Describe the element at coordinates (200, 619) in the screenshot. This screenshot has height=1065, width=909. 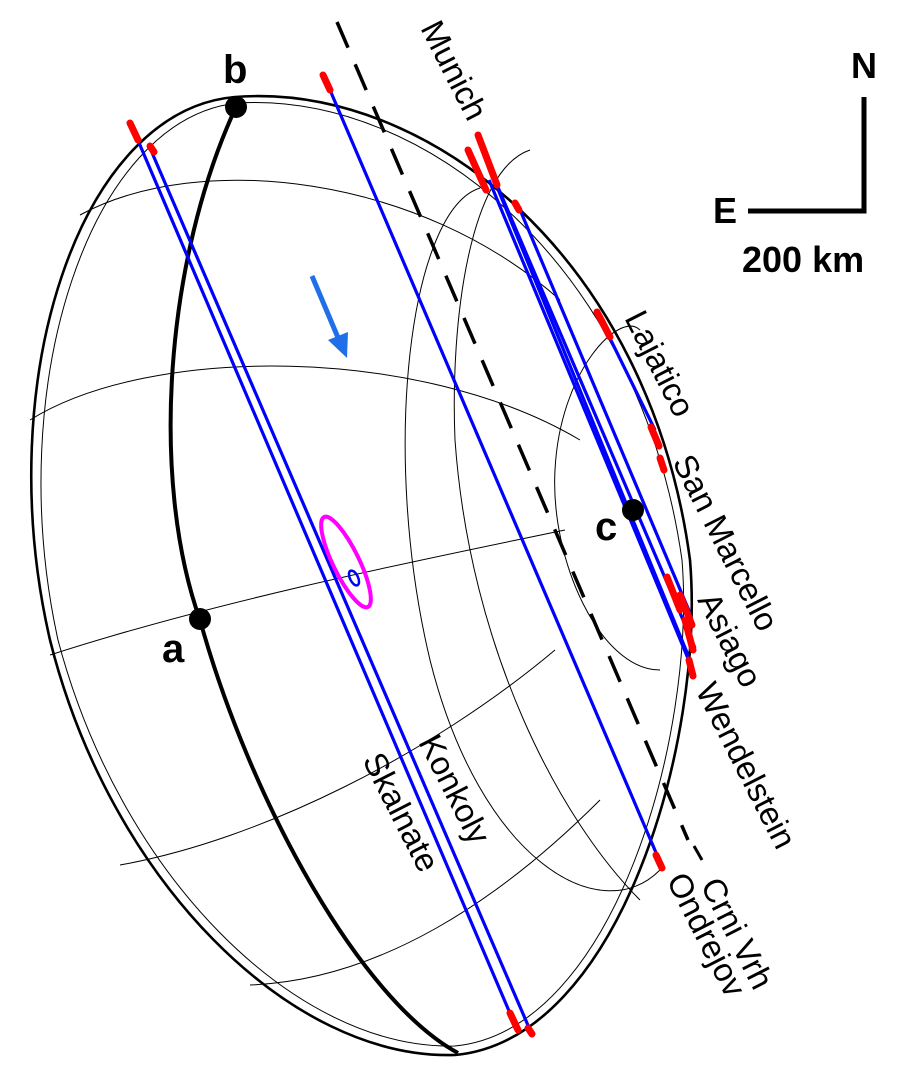
I see `point-a-marker` at that location.